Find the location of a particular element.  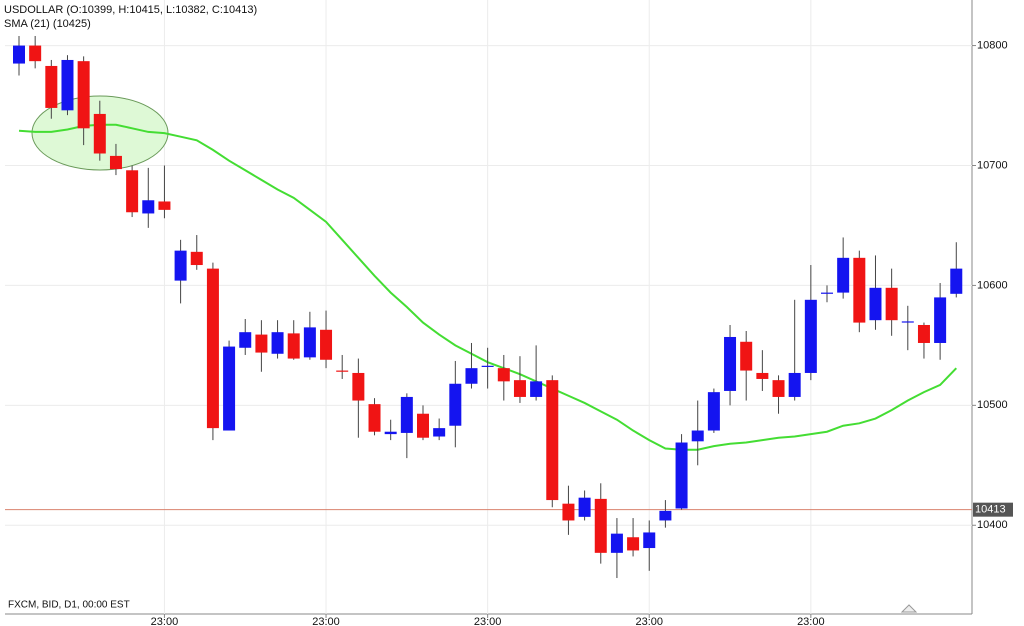

price-label: 10413 is located at coordinates (990, 510).